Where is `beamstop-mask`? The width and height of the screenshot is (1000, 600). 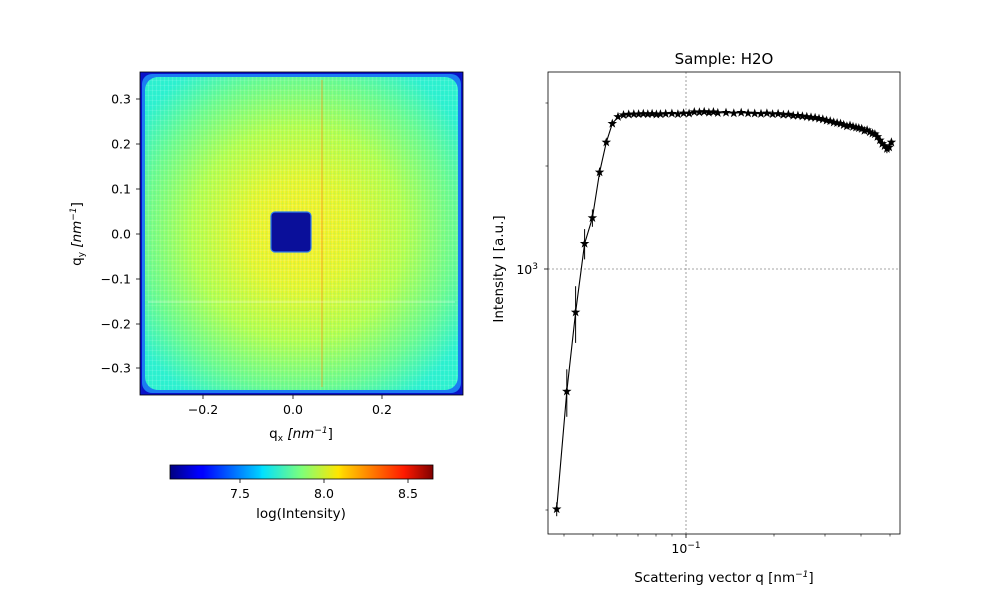 beamstop-mask is located at coordinates (291, 232).